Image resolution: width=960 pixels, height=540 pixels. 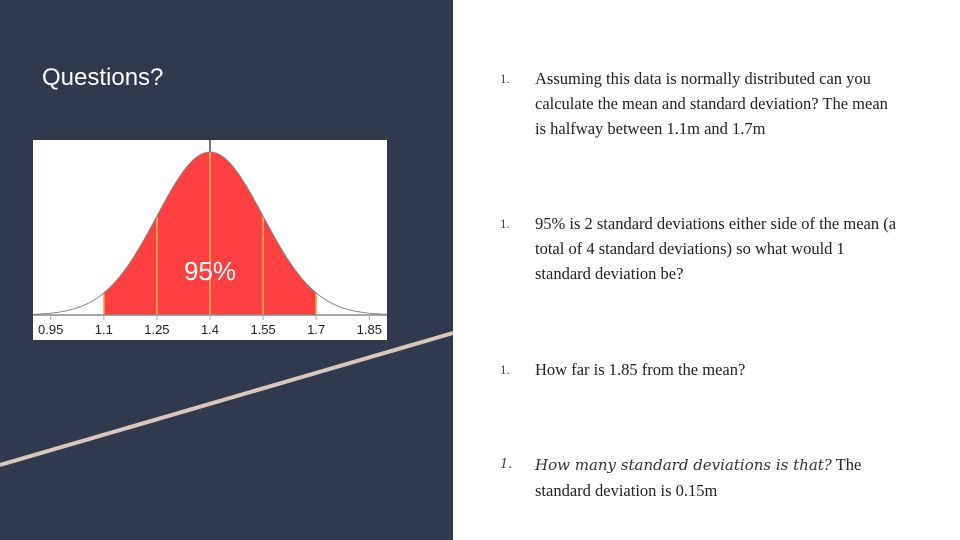 What do you see at coordinates (210, 329) in the screenshot?
I see `svg-text: 1.4` at bounding box center [210, 329].